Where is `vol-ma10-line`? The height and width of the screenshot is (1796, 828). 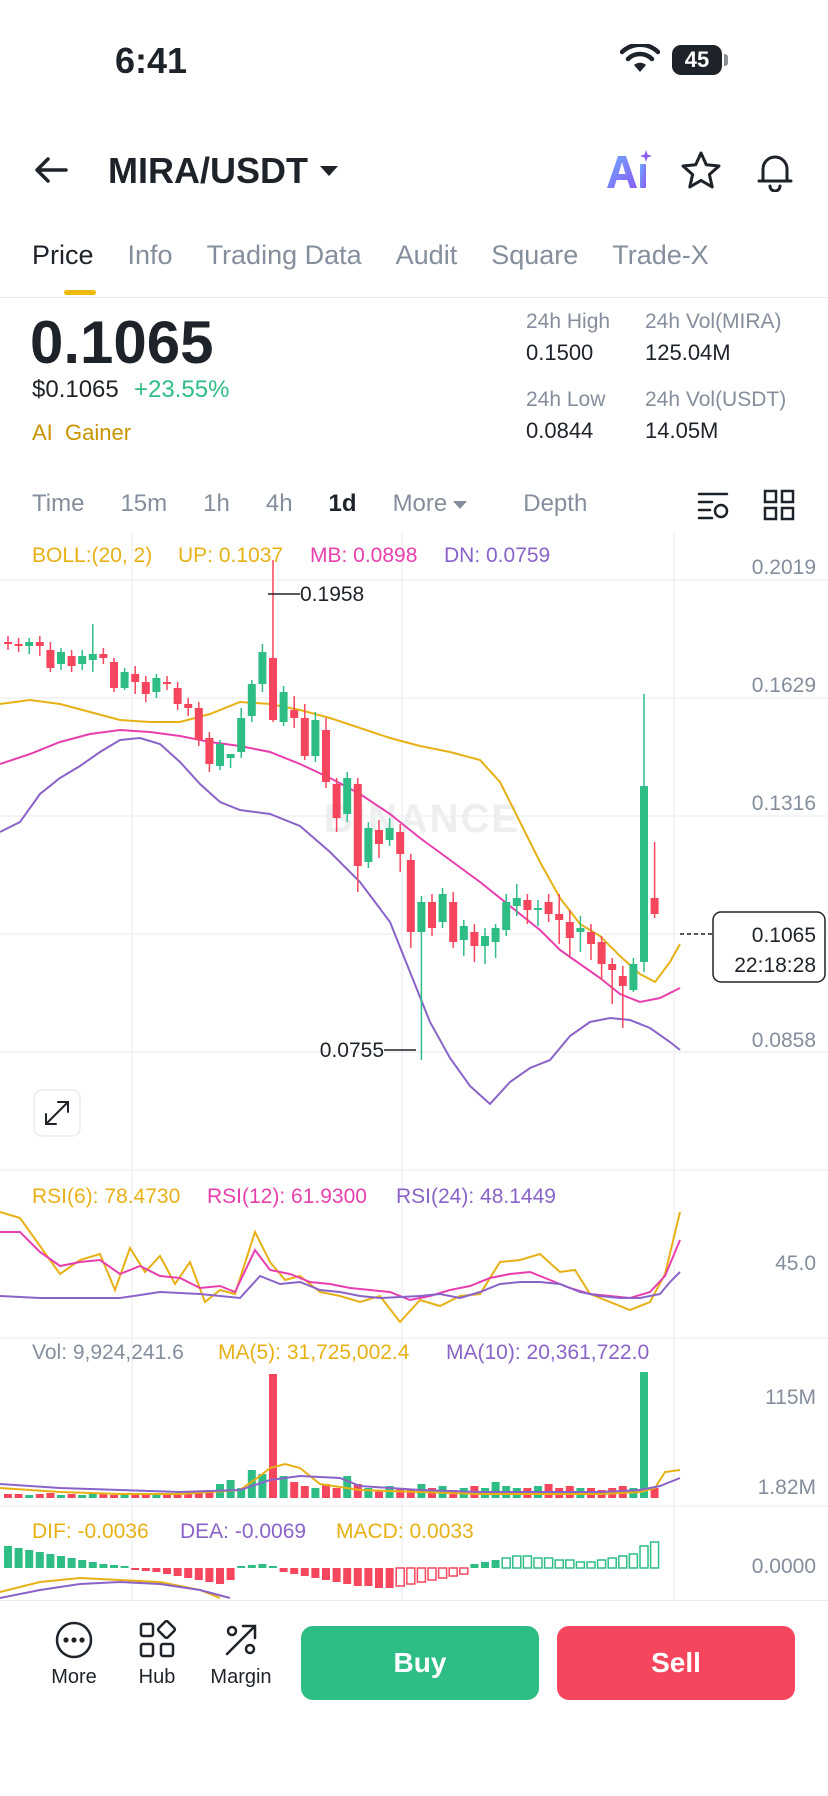 vol-ma10-line is located at coordinates (340, 1484).